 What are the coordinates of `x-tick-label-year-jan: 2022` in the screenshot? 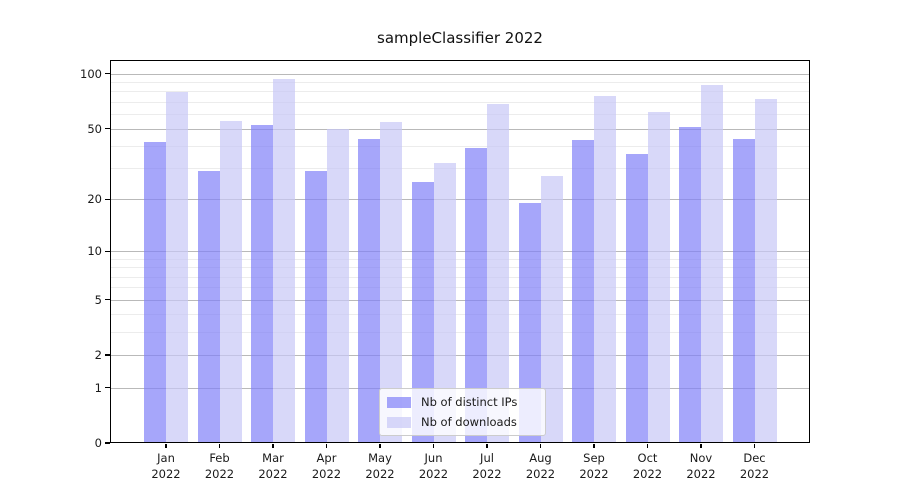 It's located at (166, 474).